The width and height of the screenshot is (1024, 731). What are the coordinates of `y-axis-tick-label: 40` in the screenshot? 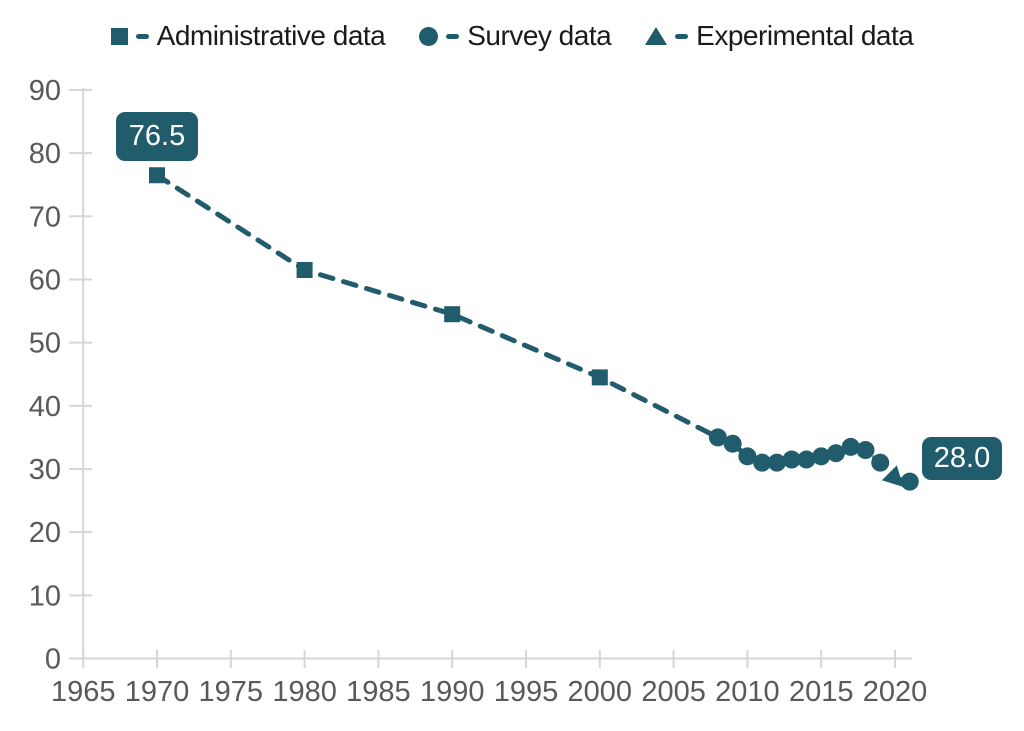 It's located at (45, 407).